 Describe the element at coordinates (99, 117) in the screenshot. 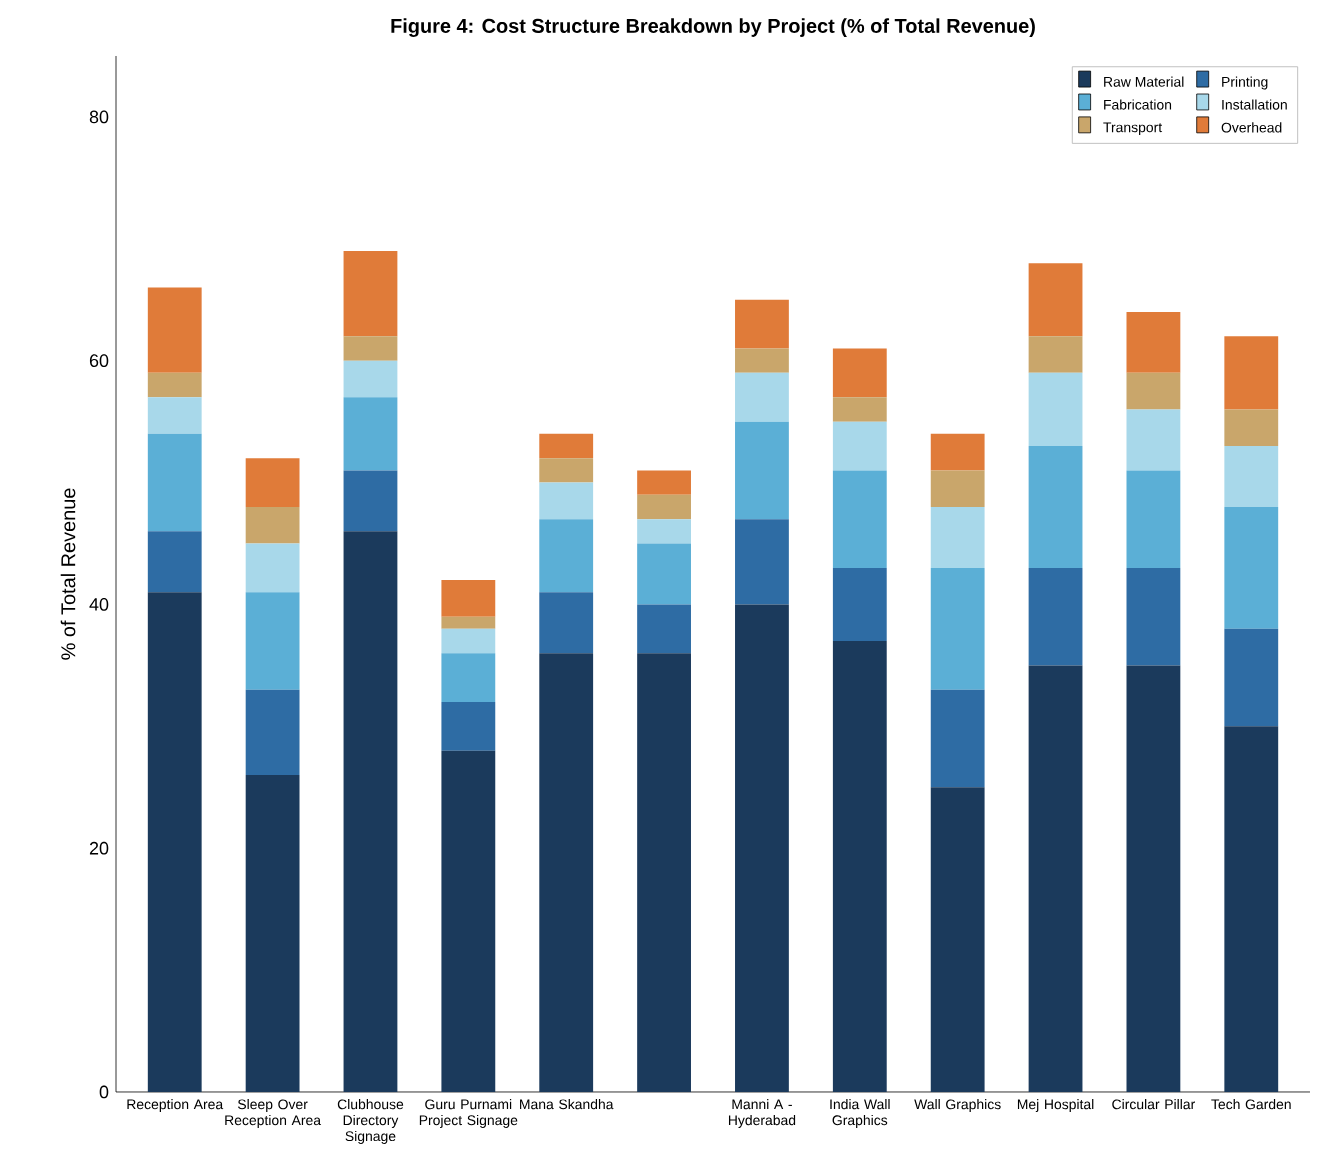

I see `y-tick-label: 80` at that location.